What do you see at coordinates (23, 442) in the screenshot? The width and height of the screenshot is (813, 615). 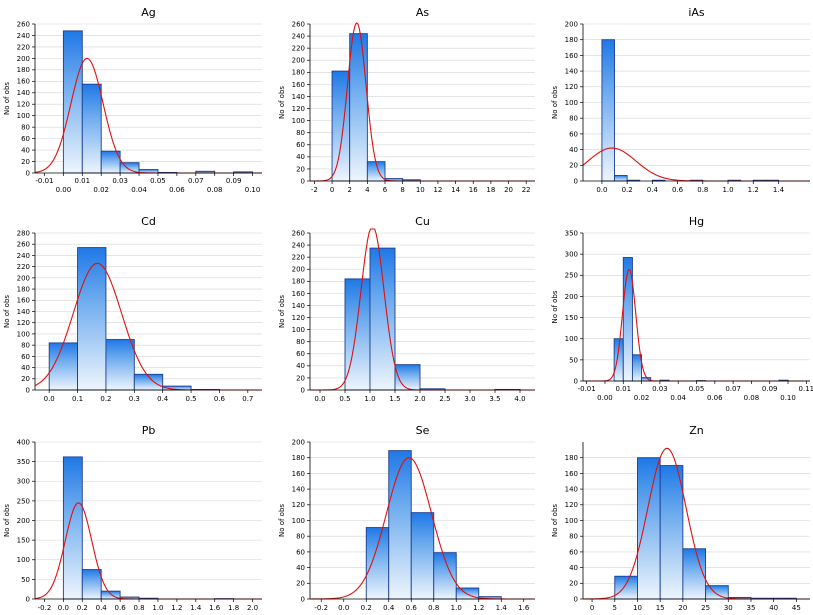 I see `y-tick-label: 400` at bounding box center [23, 442].